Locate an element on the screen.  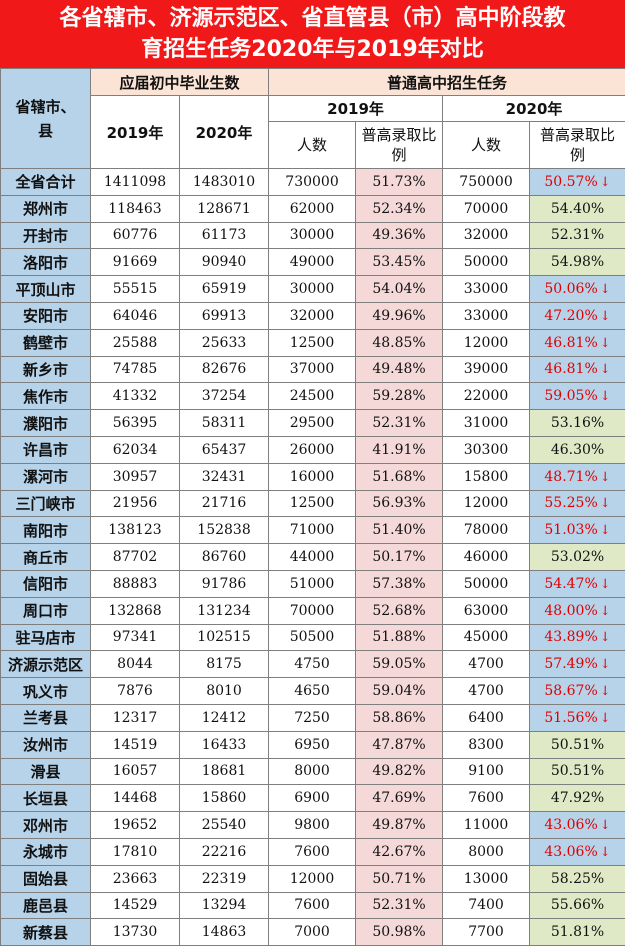
plan-count-2019-cell: 24500 is located at coordinates (312, 396).